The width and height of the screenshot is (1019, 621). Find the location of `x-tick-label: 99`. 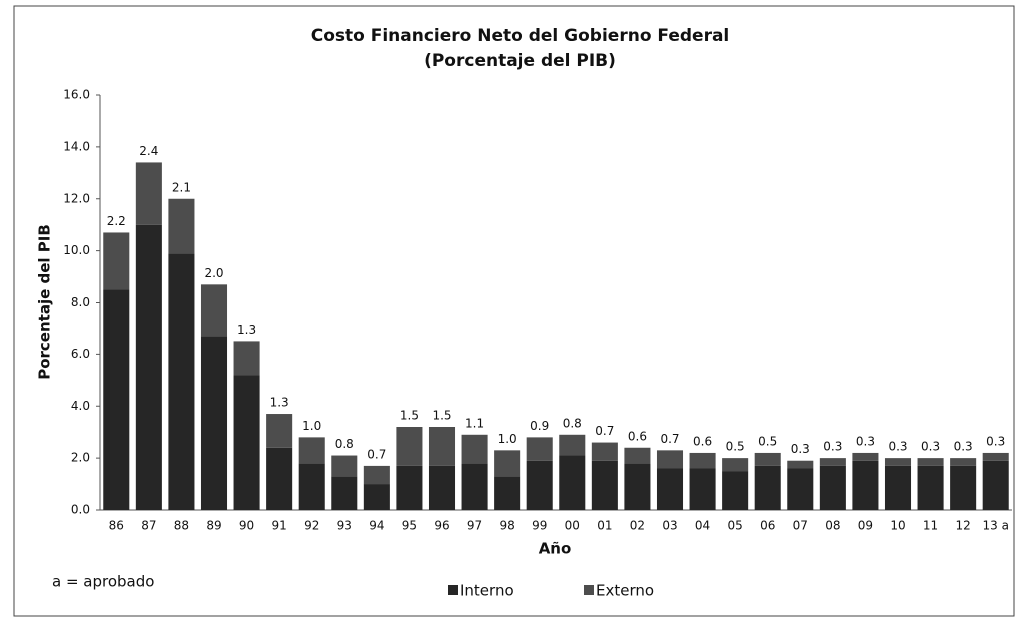

x-tick-label: 99 is located at coordinates (539, 526).